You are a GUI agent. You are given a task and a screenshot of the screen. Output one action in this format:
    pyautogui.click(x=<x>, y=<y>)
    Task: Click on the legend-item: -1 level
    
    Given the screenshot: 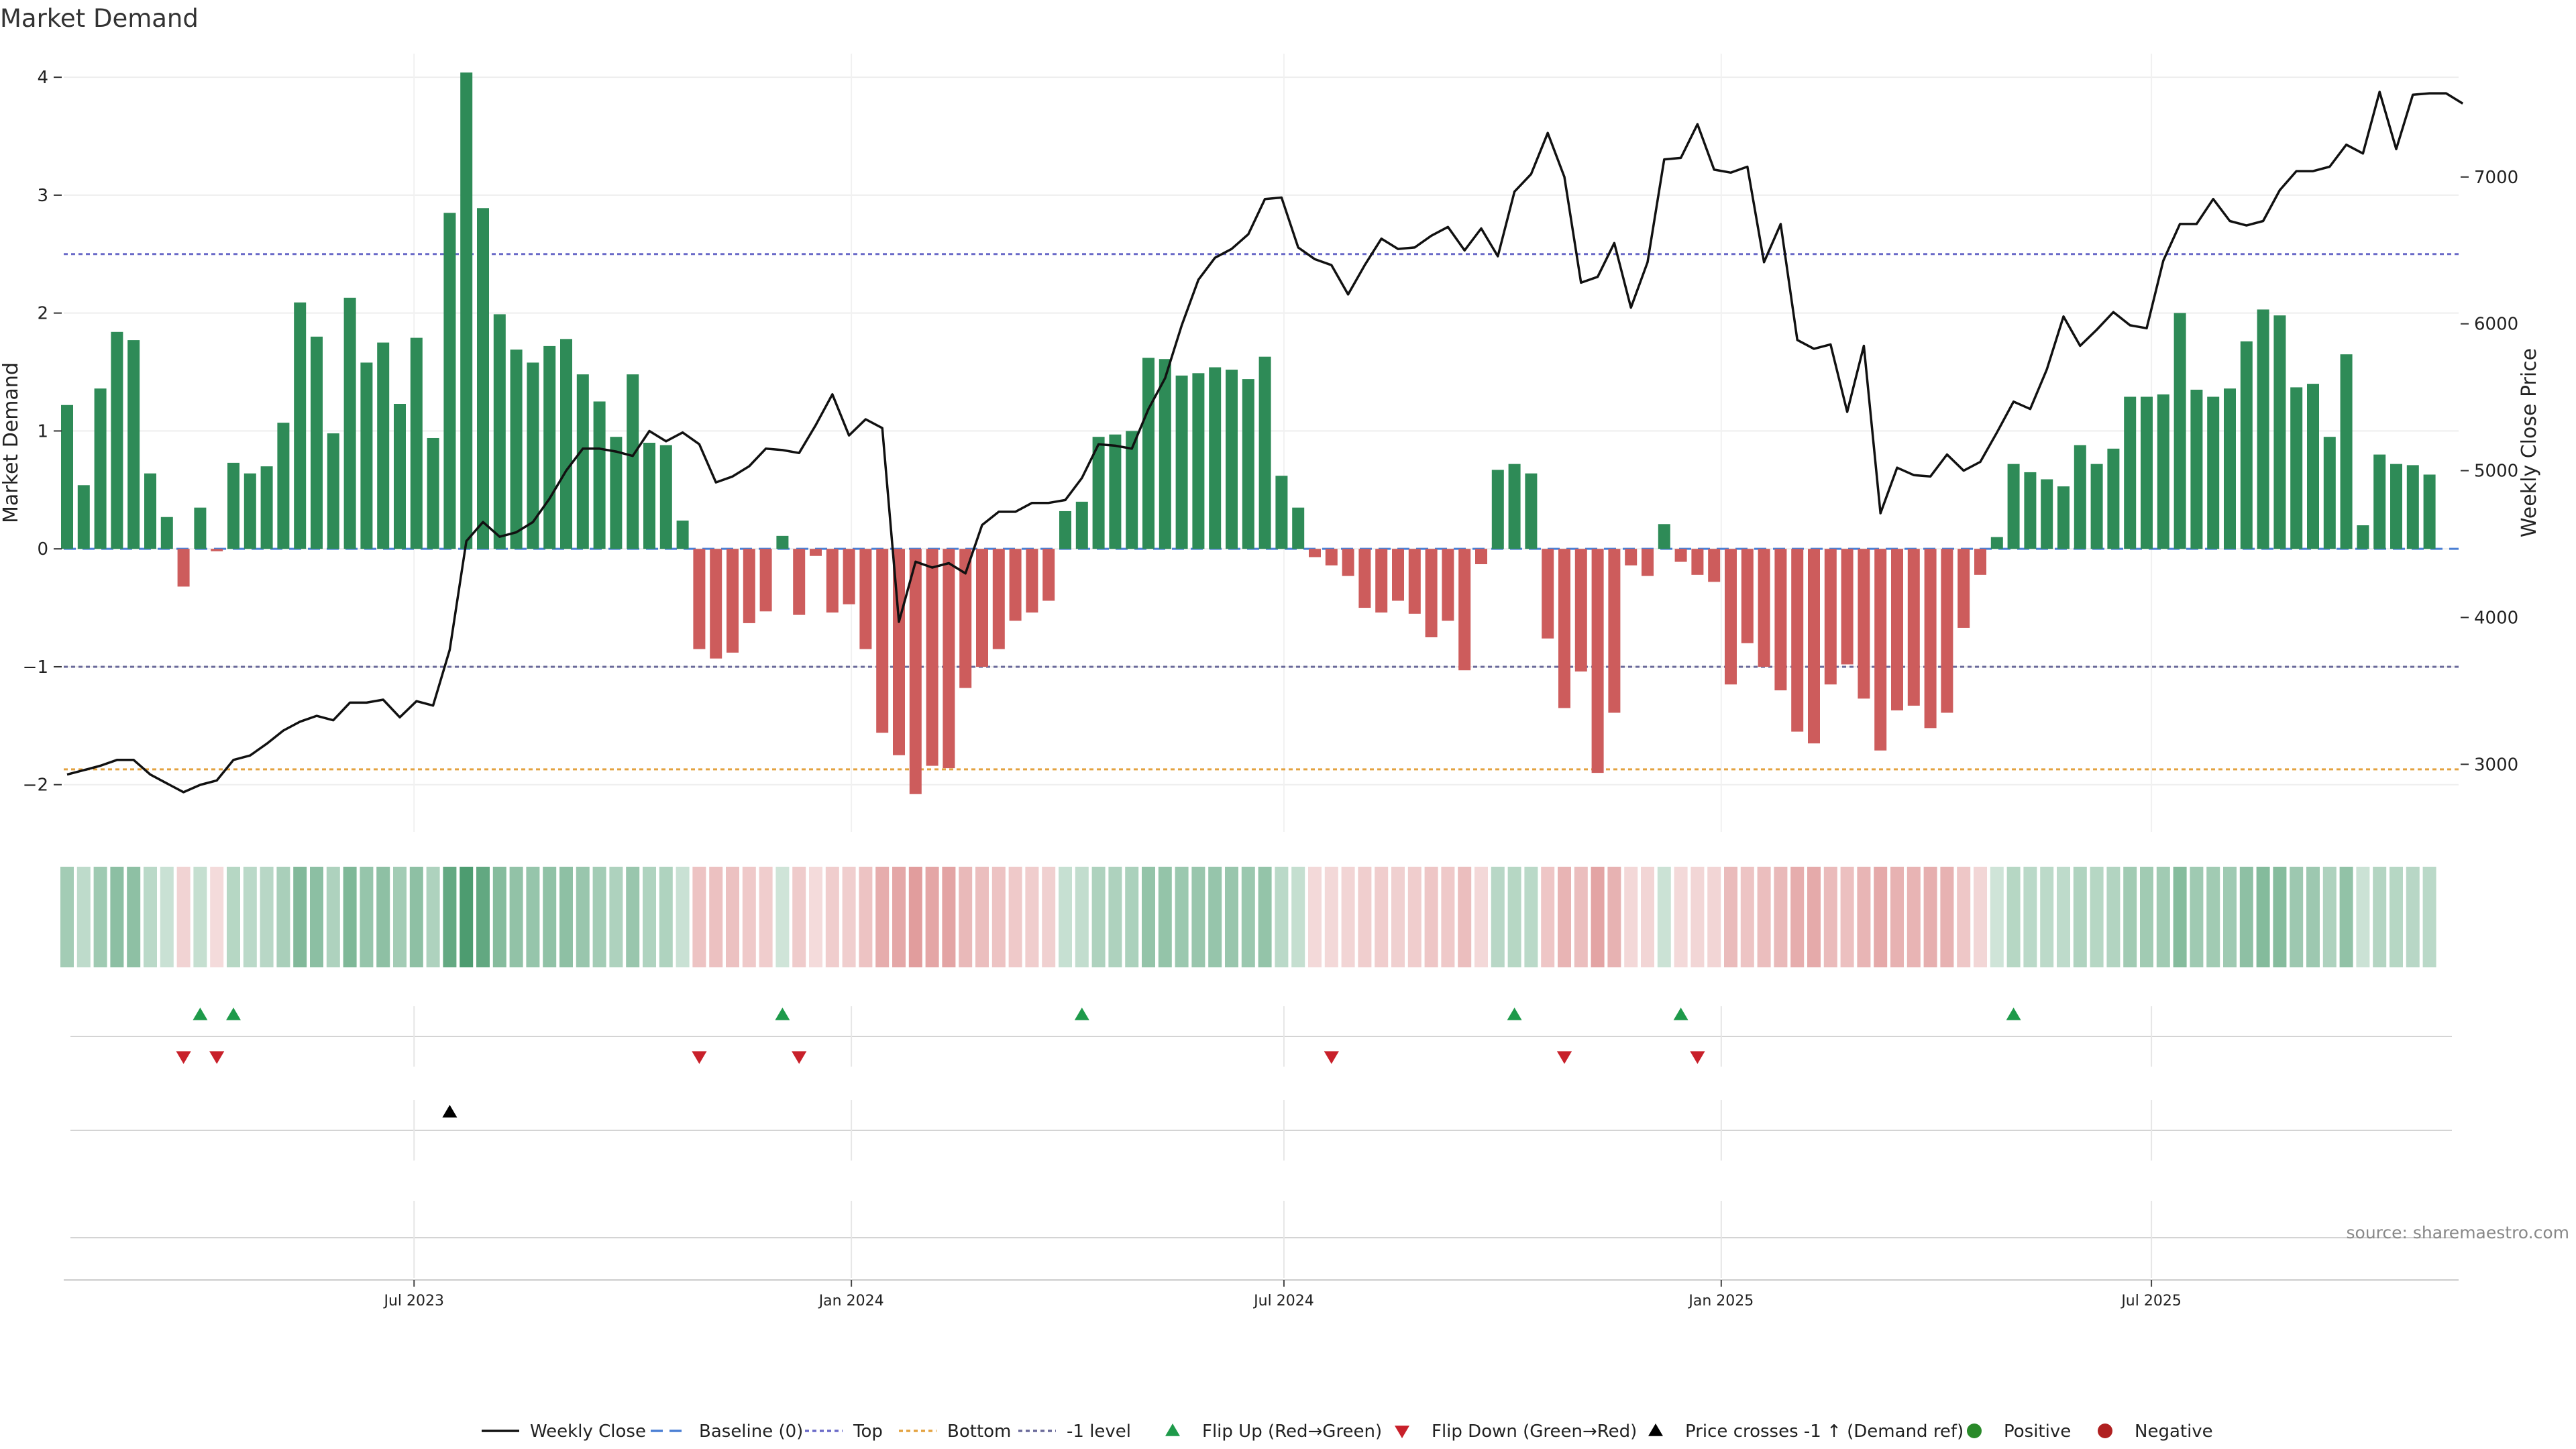 What is the action you would take?
    pyautogui.click(x=1074, y=1431)
    